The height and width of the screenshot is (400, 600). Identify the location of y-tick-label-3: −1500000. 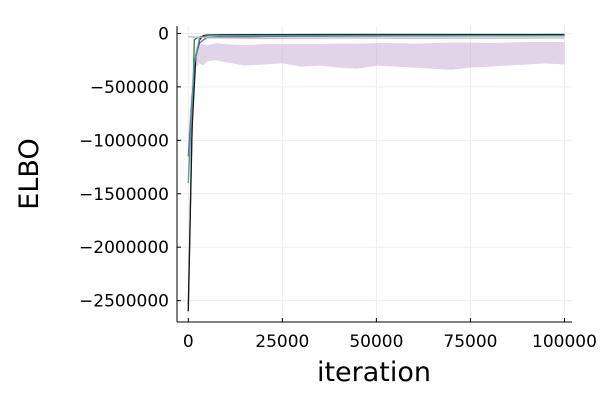
(124, 195).